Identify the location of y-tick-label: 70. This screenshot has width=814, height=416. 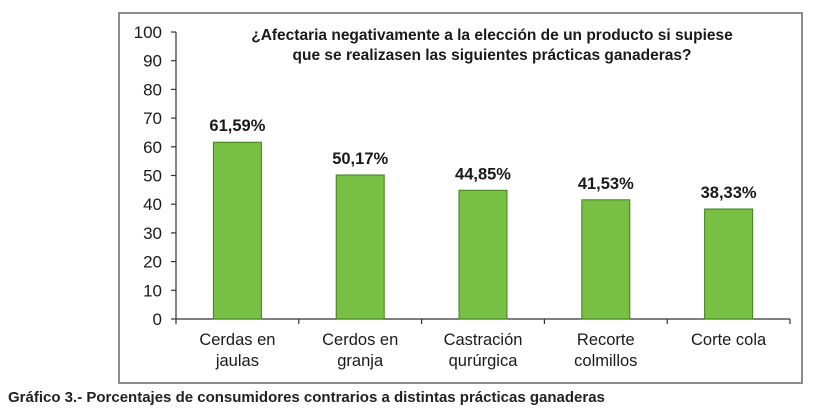
(152, 118).